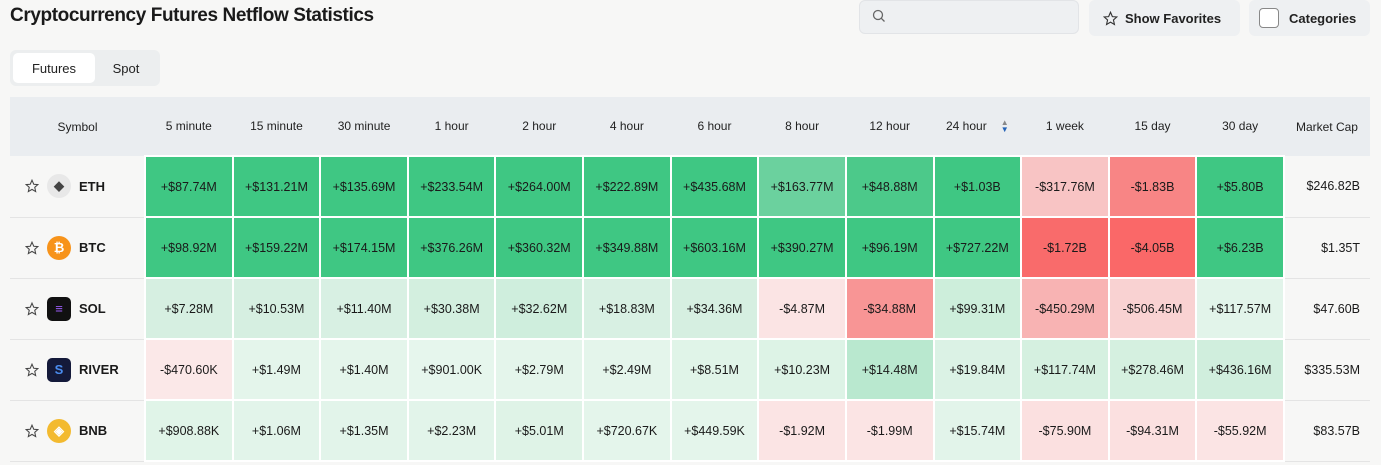  Describe the element at coordinates (802, 247) in the screenshot. I see `netflow-cell: +$390.27M` at that location.